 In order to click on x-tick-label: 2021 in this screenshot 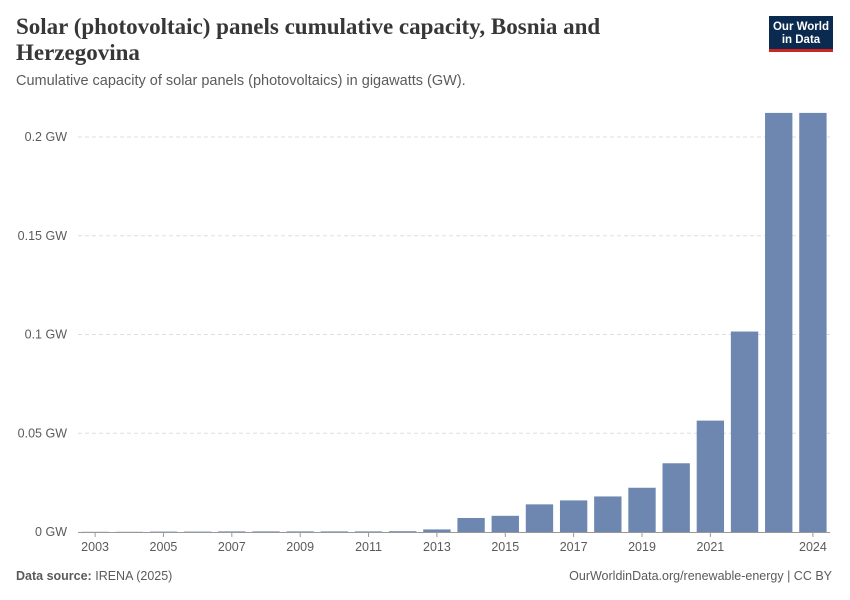, I will do `click(710, 547)`.